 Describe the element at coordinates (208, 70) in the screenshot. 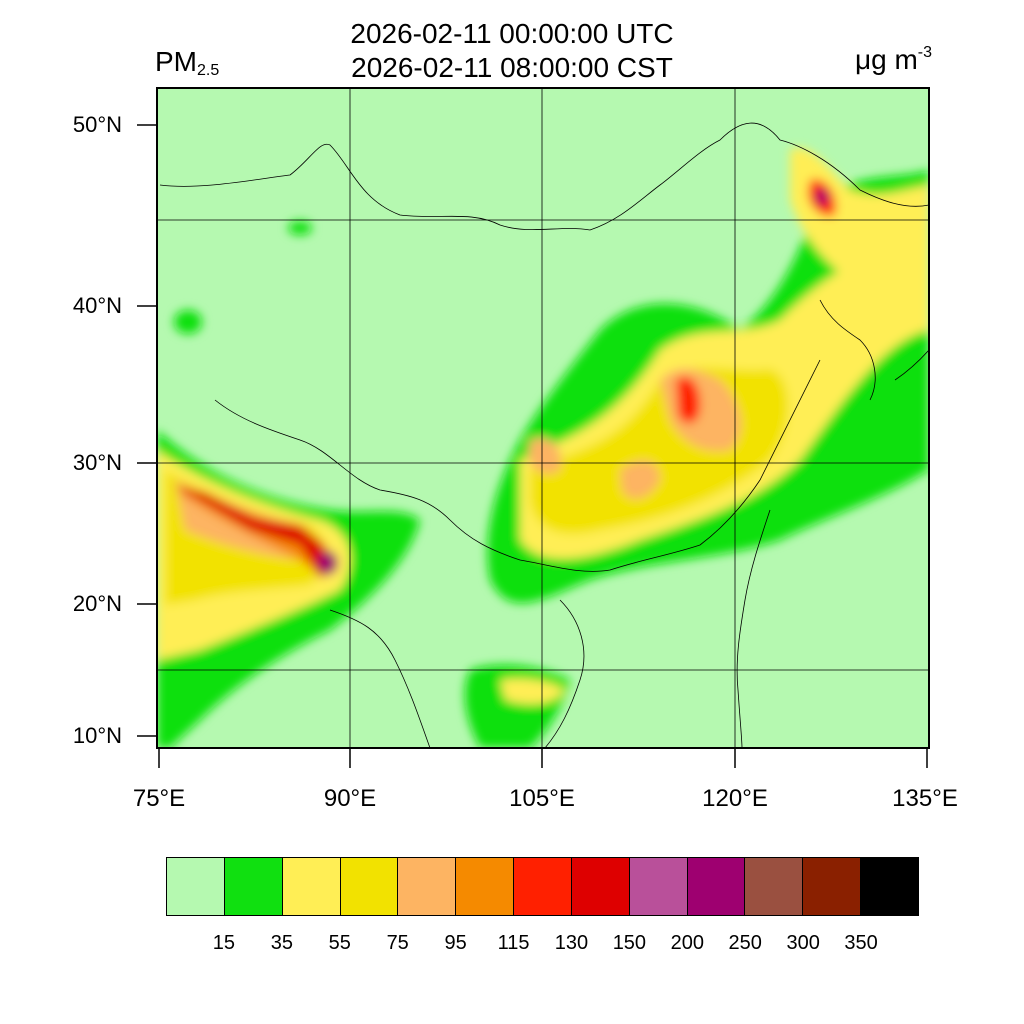

I see `variable-sub: 2.5` at that location.